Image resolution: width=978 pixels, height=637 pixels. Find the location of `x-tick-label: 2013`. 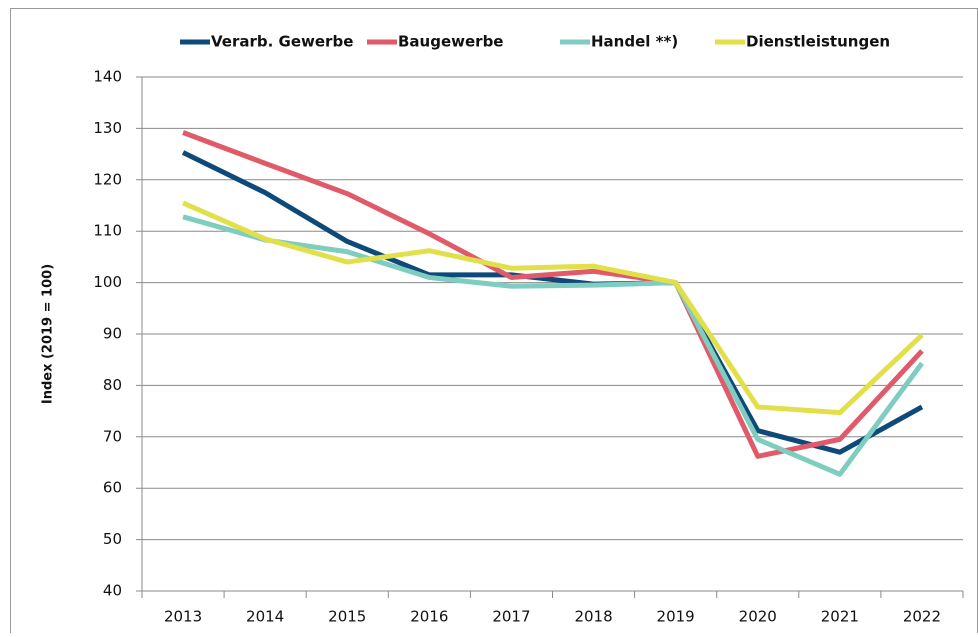

x-tick-label: 2013 is located at coordinates (183, 617).